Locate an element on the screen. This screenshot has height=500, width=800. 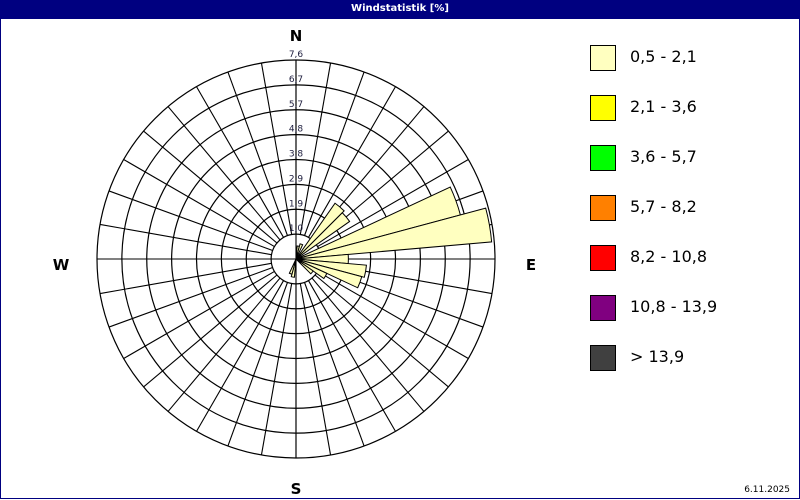
radial-tick-label: 1,0 is located at coordinates (296, 229).